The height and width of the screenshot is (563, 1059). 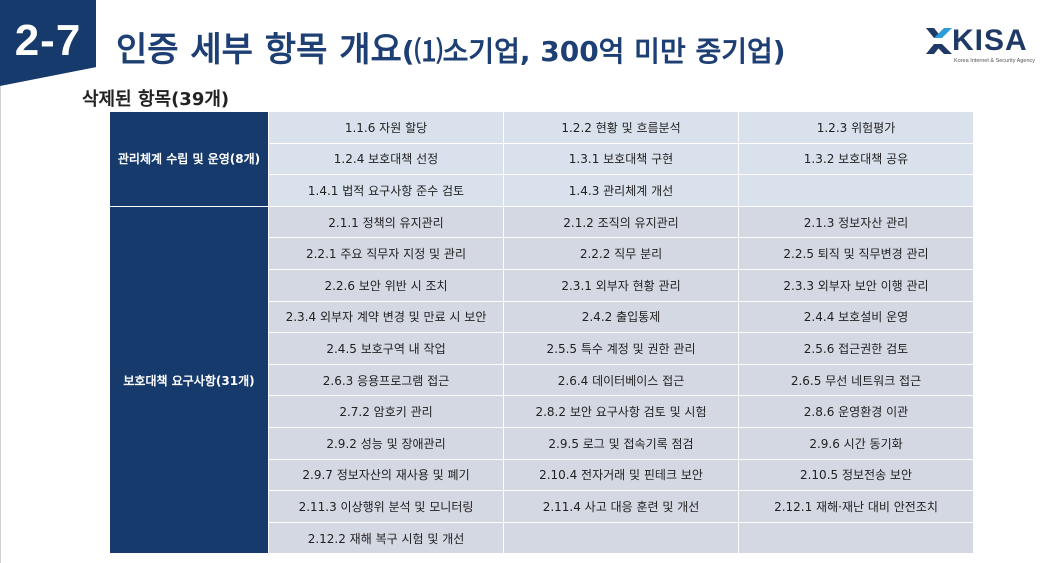 What do you see at coordinates (621, 285) in the screenshot?
I see `item-cell: 2.3.1 외부자 현황 관리` at bounding box center [621, 285].